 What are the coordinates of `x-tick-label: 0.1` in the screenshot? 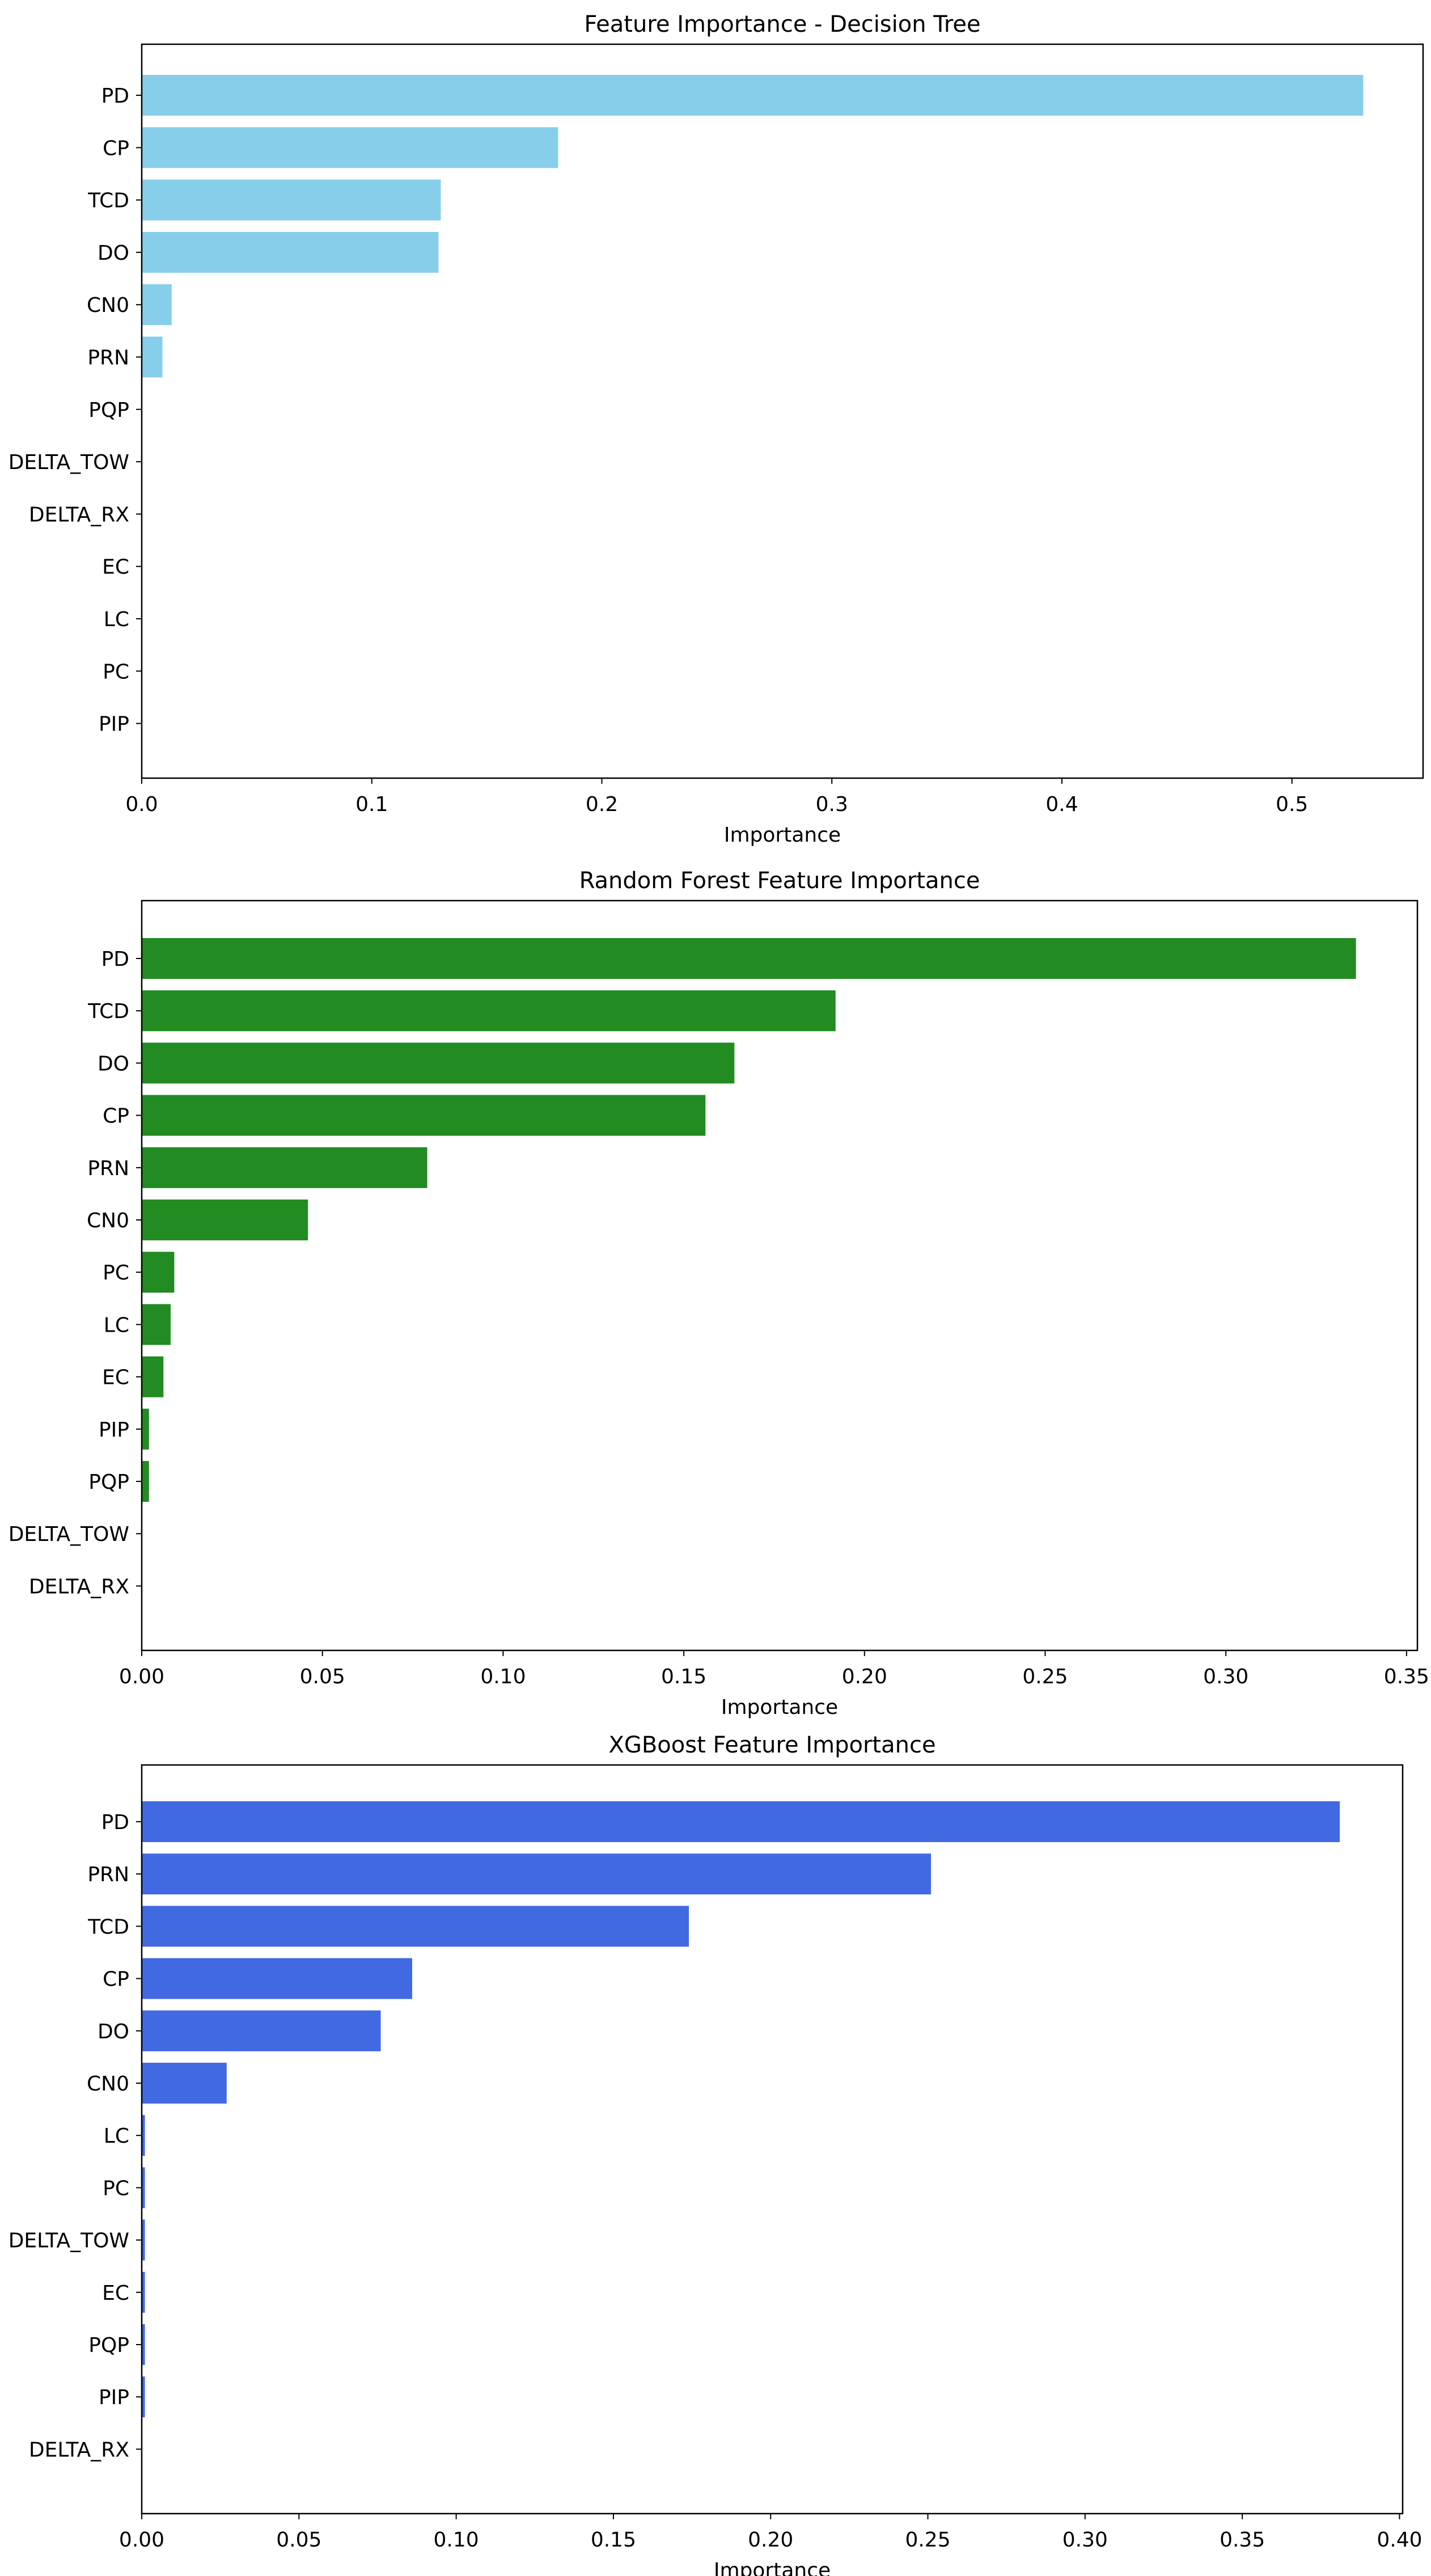 It's located at (371, 804).